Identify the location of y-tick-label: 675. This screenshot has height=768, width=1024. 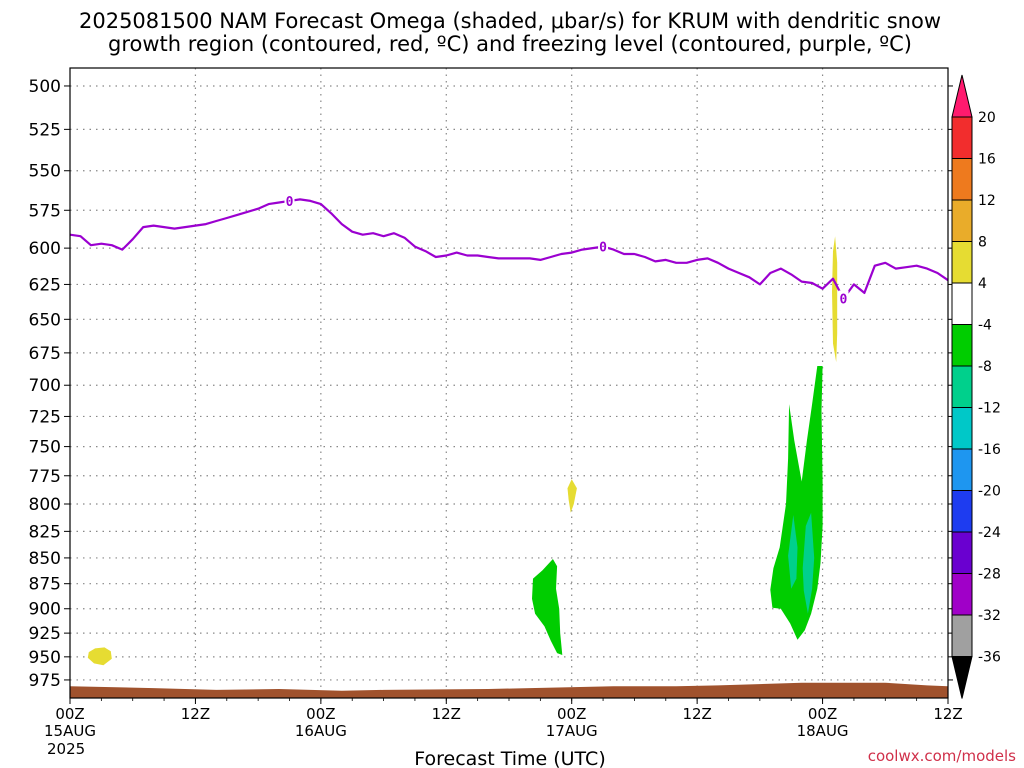
(45, 354).